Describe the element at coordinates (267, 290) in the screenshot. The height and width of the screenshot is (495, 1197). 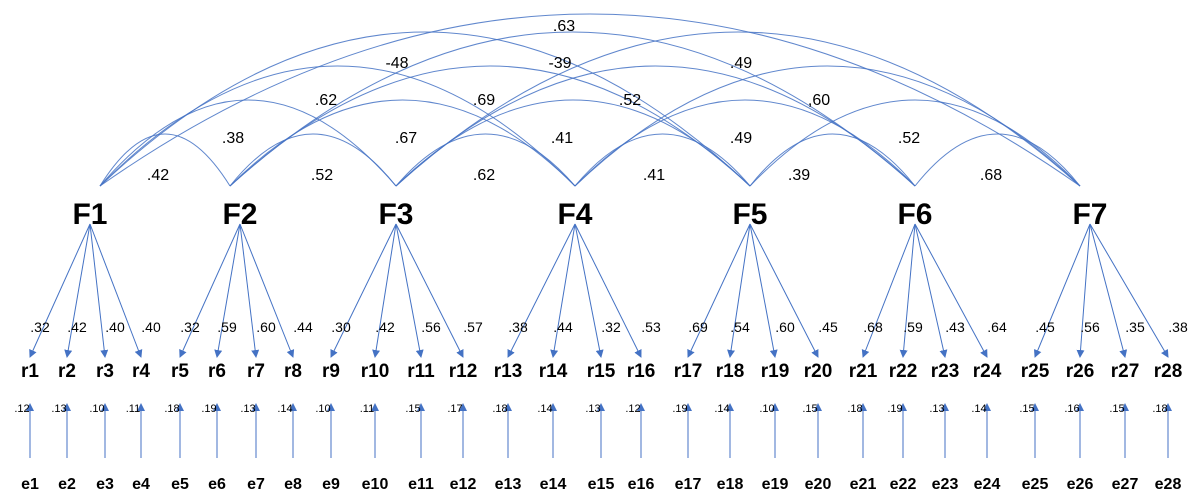
I see `loading-path-r8` at that location.